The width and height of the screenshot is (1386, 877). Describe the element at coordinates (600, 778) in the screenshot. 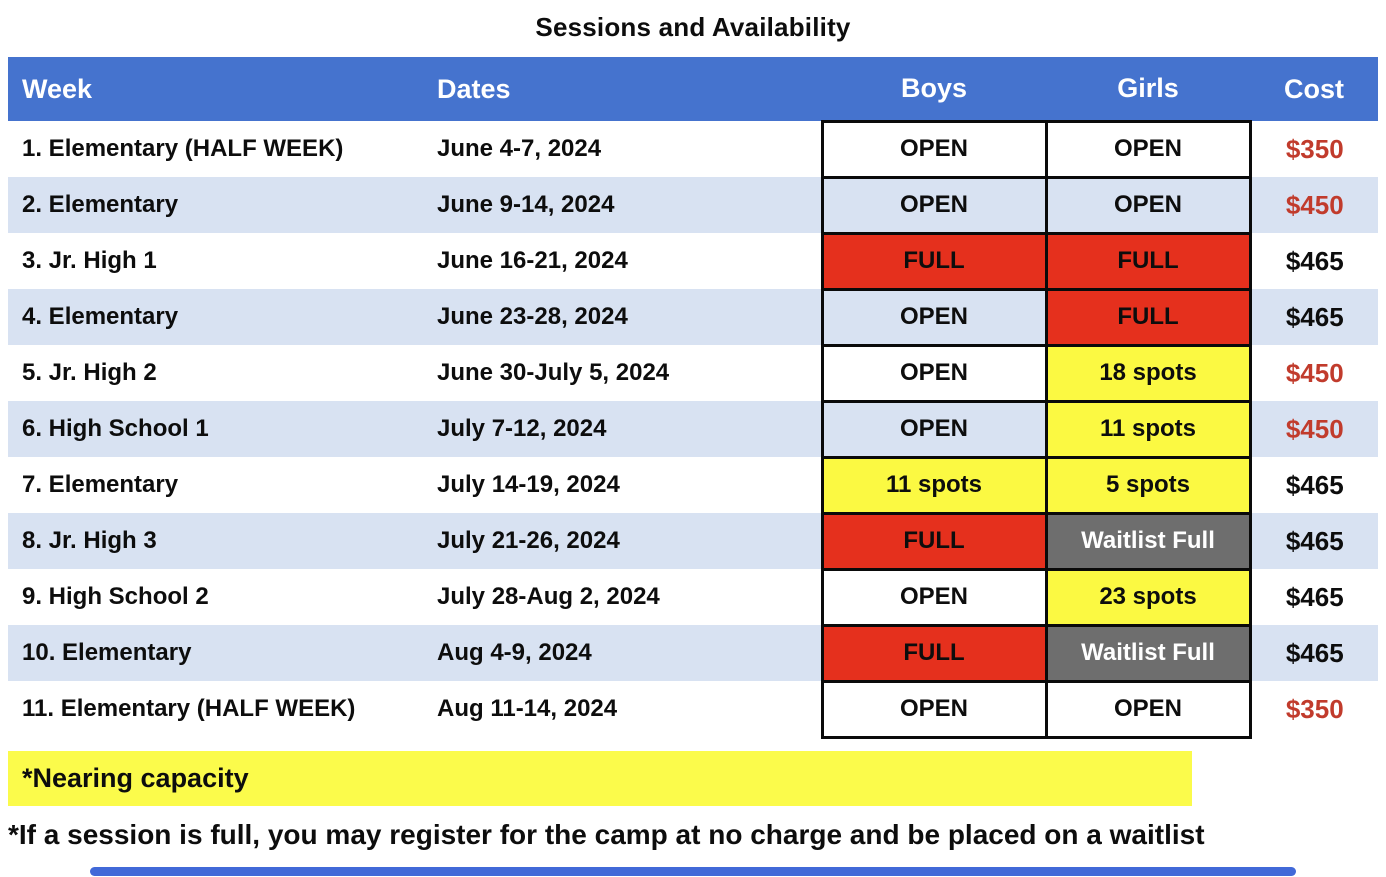

I see `nearing-capacity-note: *Nearing capacity` at that location.